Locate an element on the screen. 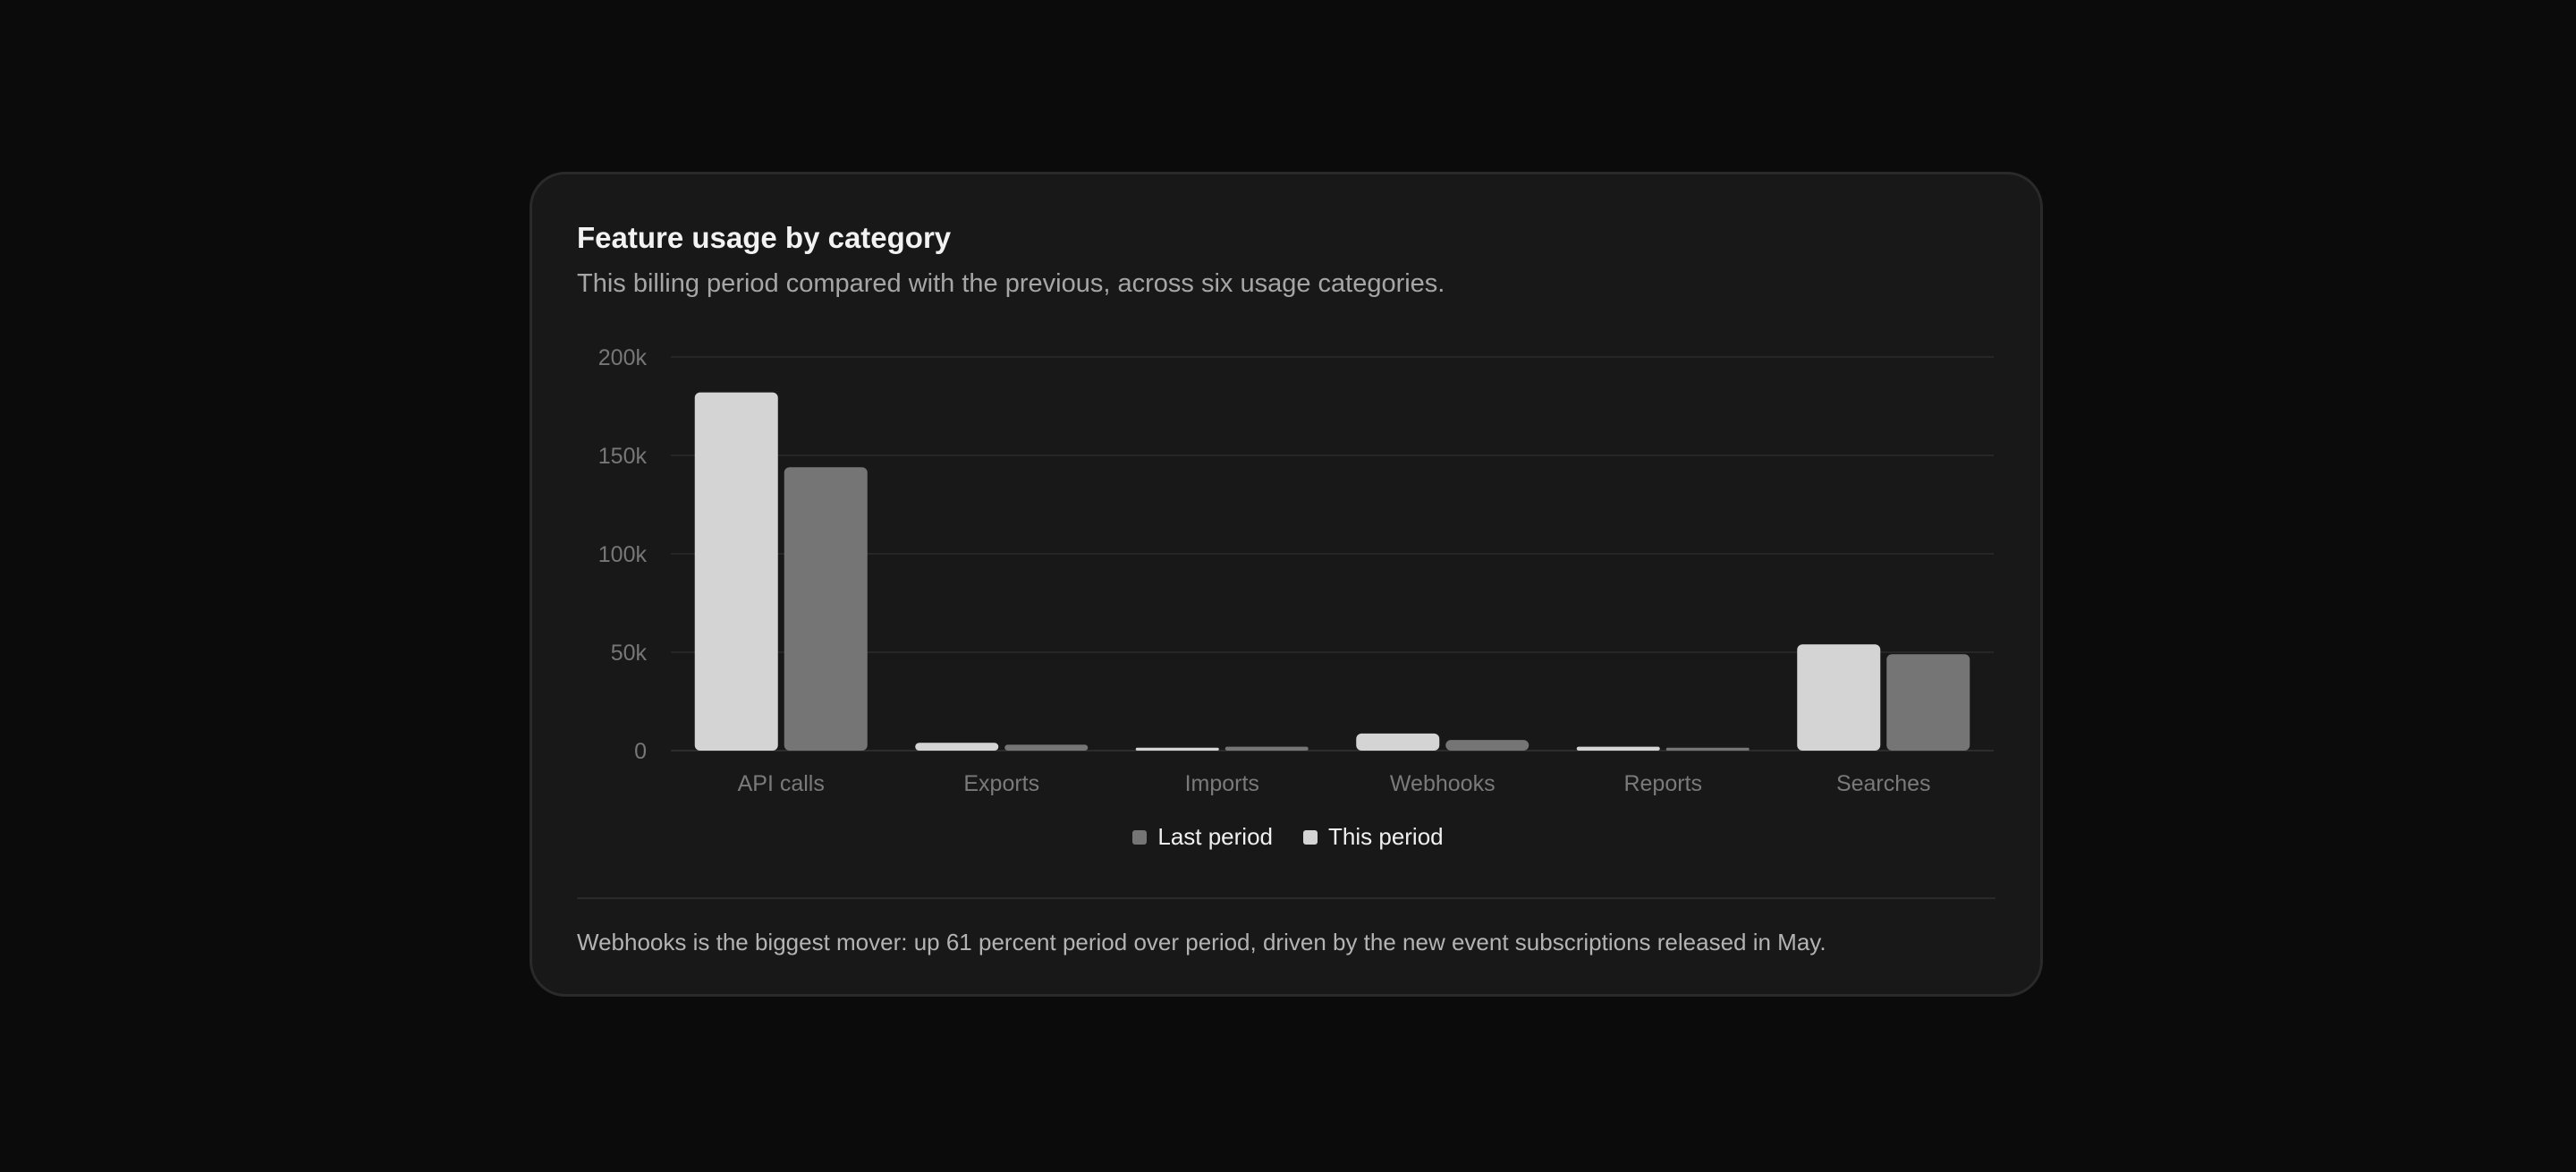  y-tick-label: 150k is located at coordinates (623, 456).